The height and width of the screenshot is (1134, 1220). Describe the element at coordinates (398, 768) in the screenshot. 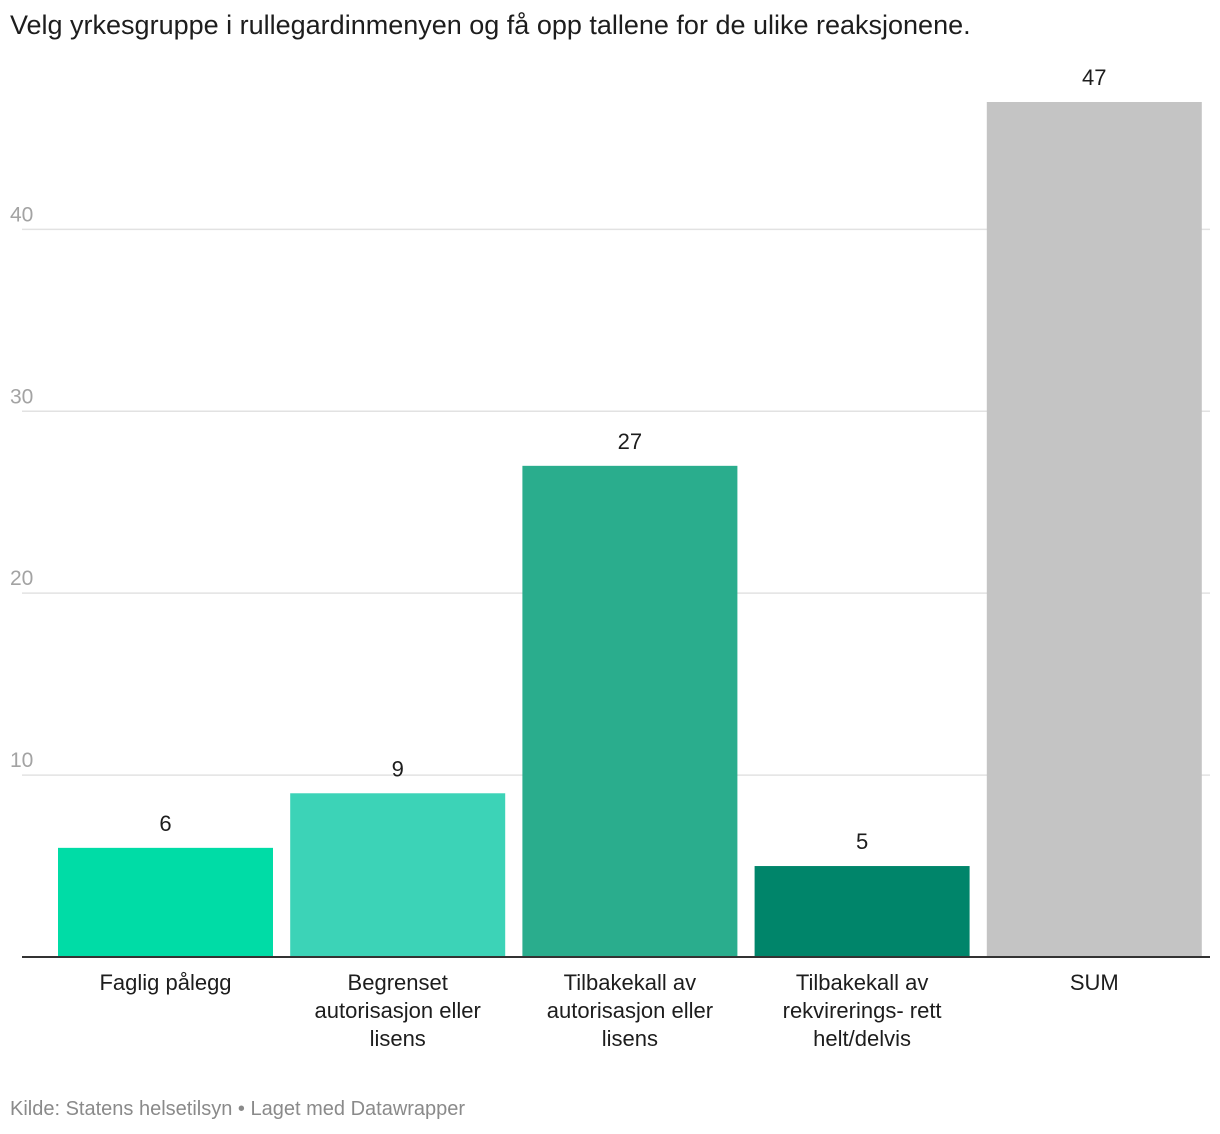

I see `value-label: 9` at that location.